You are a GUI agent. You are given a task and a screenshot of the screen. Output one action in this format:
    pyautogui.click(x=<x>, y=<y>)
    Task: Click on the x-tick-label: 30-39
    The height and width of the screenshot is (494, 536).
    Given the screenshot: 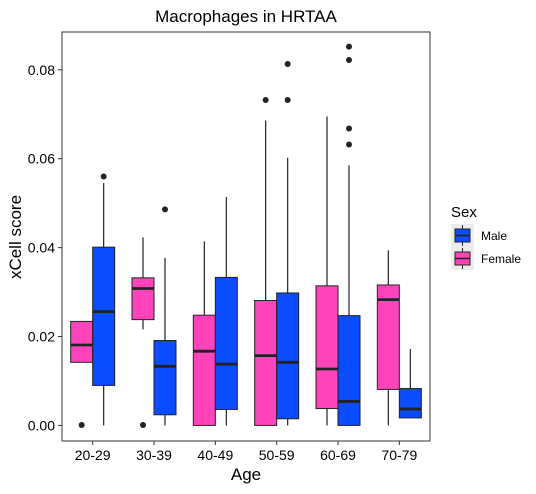 What is the action you would take?
    pyautogui.click(x=154, y=455)
    